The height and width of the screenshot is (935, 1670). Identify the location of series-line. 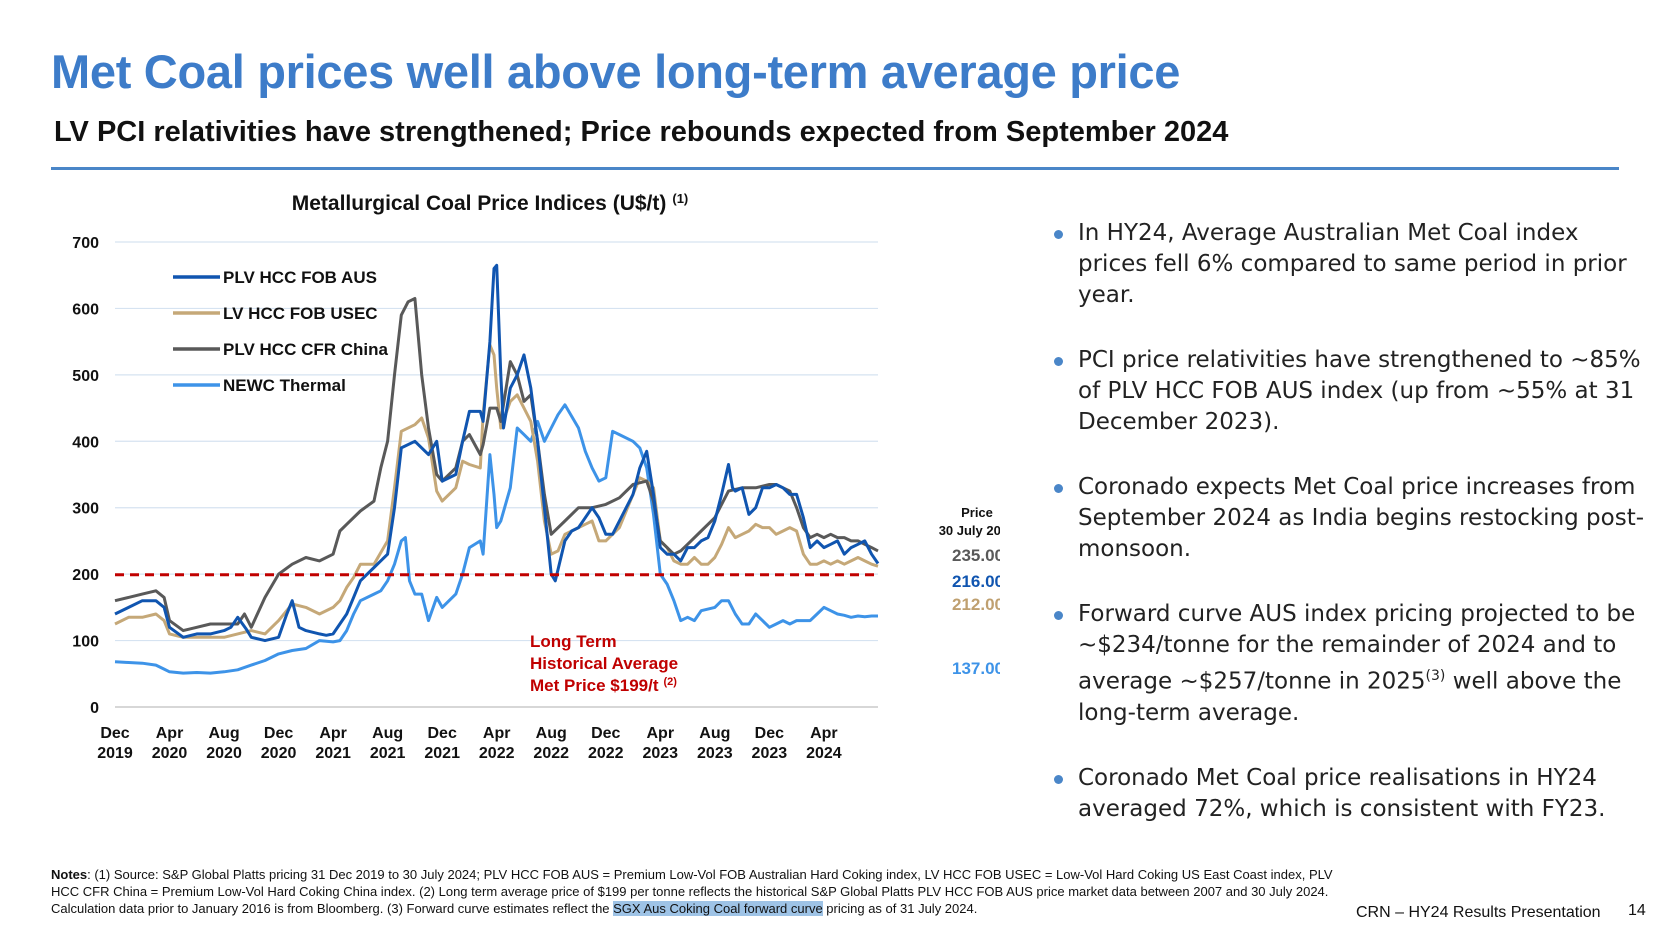
(496, 539).